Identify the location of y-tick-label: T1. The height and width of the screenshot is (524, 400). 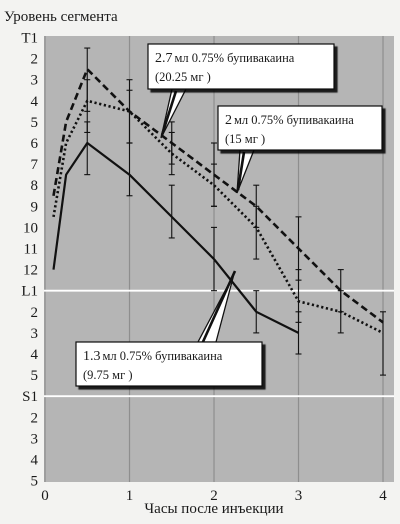
(29, 39).